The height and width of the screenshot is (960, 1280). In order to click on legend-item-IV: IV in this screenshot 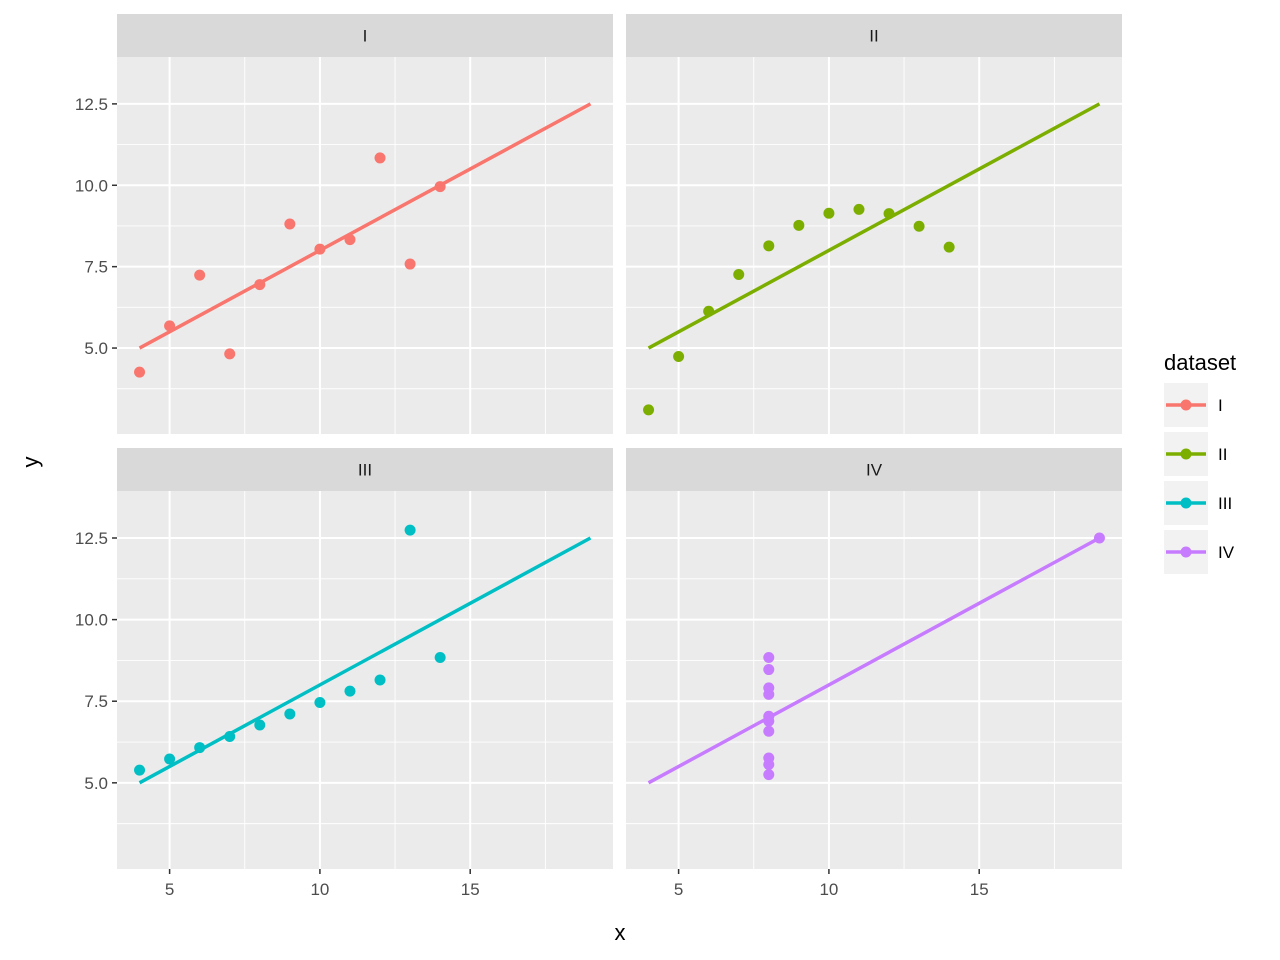, I will do `click(1199, 552)`.